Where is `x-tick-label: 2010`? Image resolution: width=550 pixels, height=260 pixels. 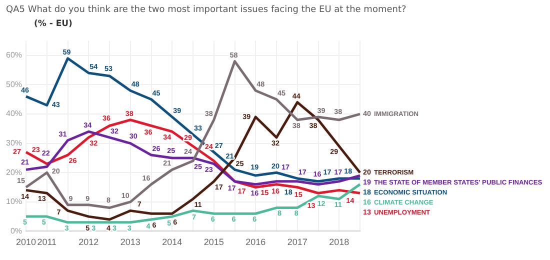 x-tick-label: 2010 is located at coordinates (26, 242).